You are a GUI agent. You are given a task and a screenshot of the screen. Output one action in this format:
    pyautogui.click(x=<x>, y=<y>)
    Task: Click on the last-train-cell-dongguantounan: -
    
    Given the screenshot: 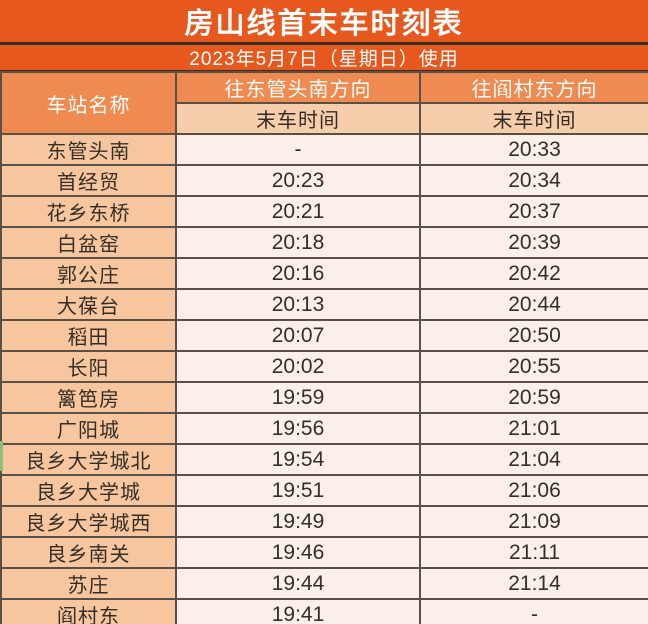 What is the action you would take?
    pyautogui.click(x=298, y=149)
    